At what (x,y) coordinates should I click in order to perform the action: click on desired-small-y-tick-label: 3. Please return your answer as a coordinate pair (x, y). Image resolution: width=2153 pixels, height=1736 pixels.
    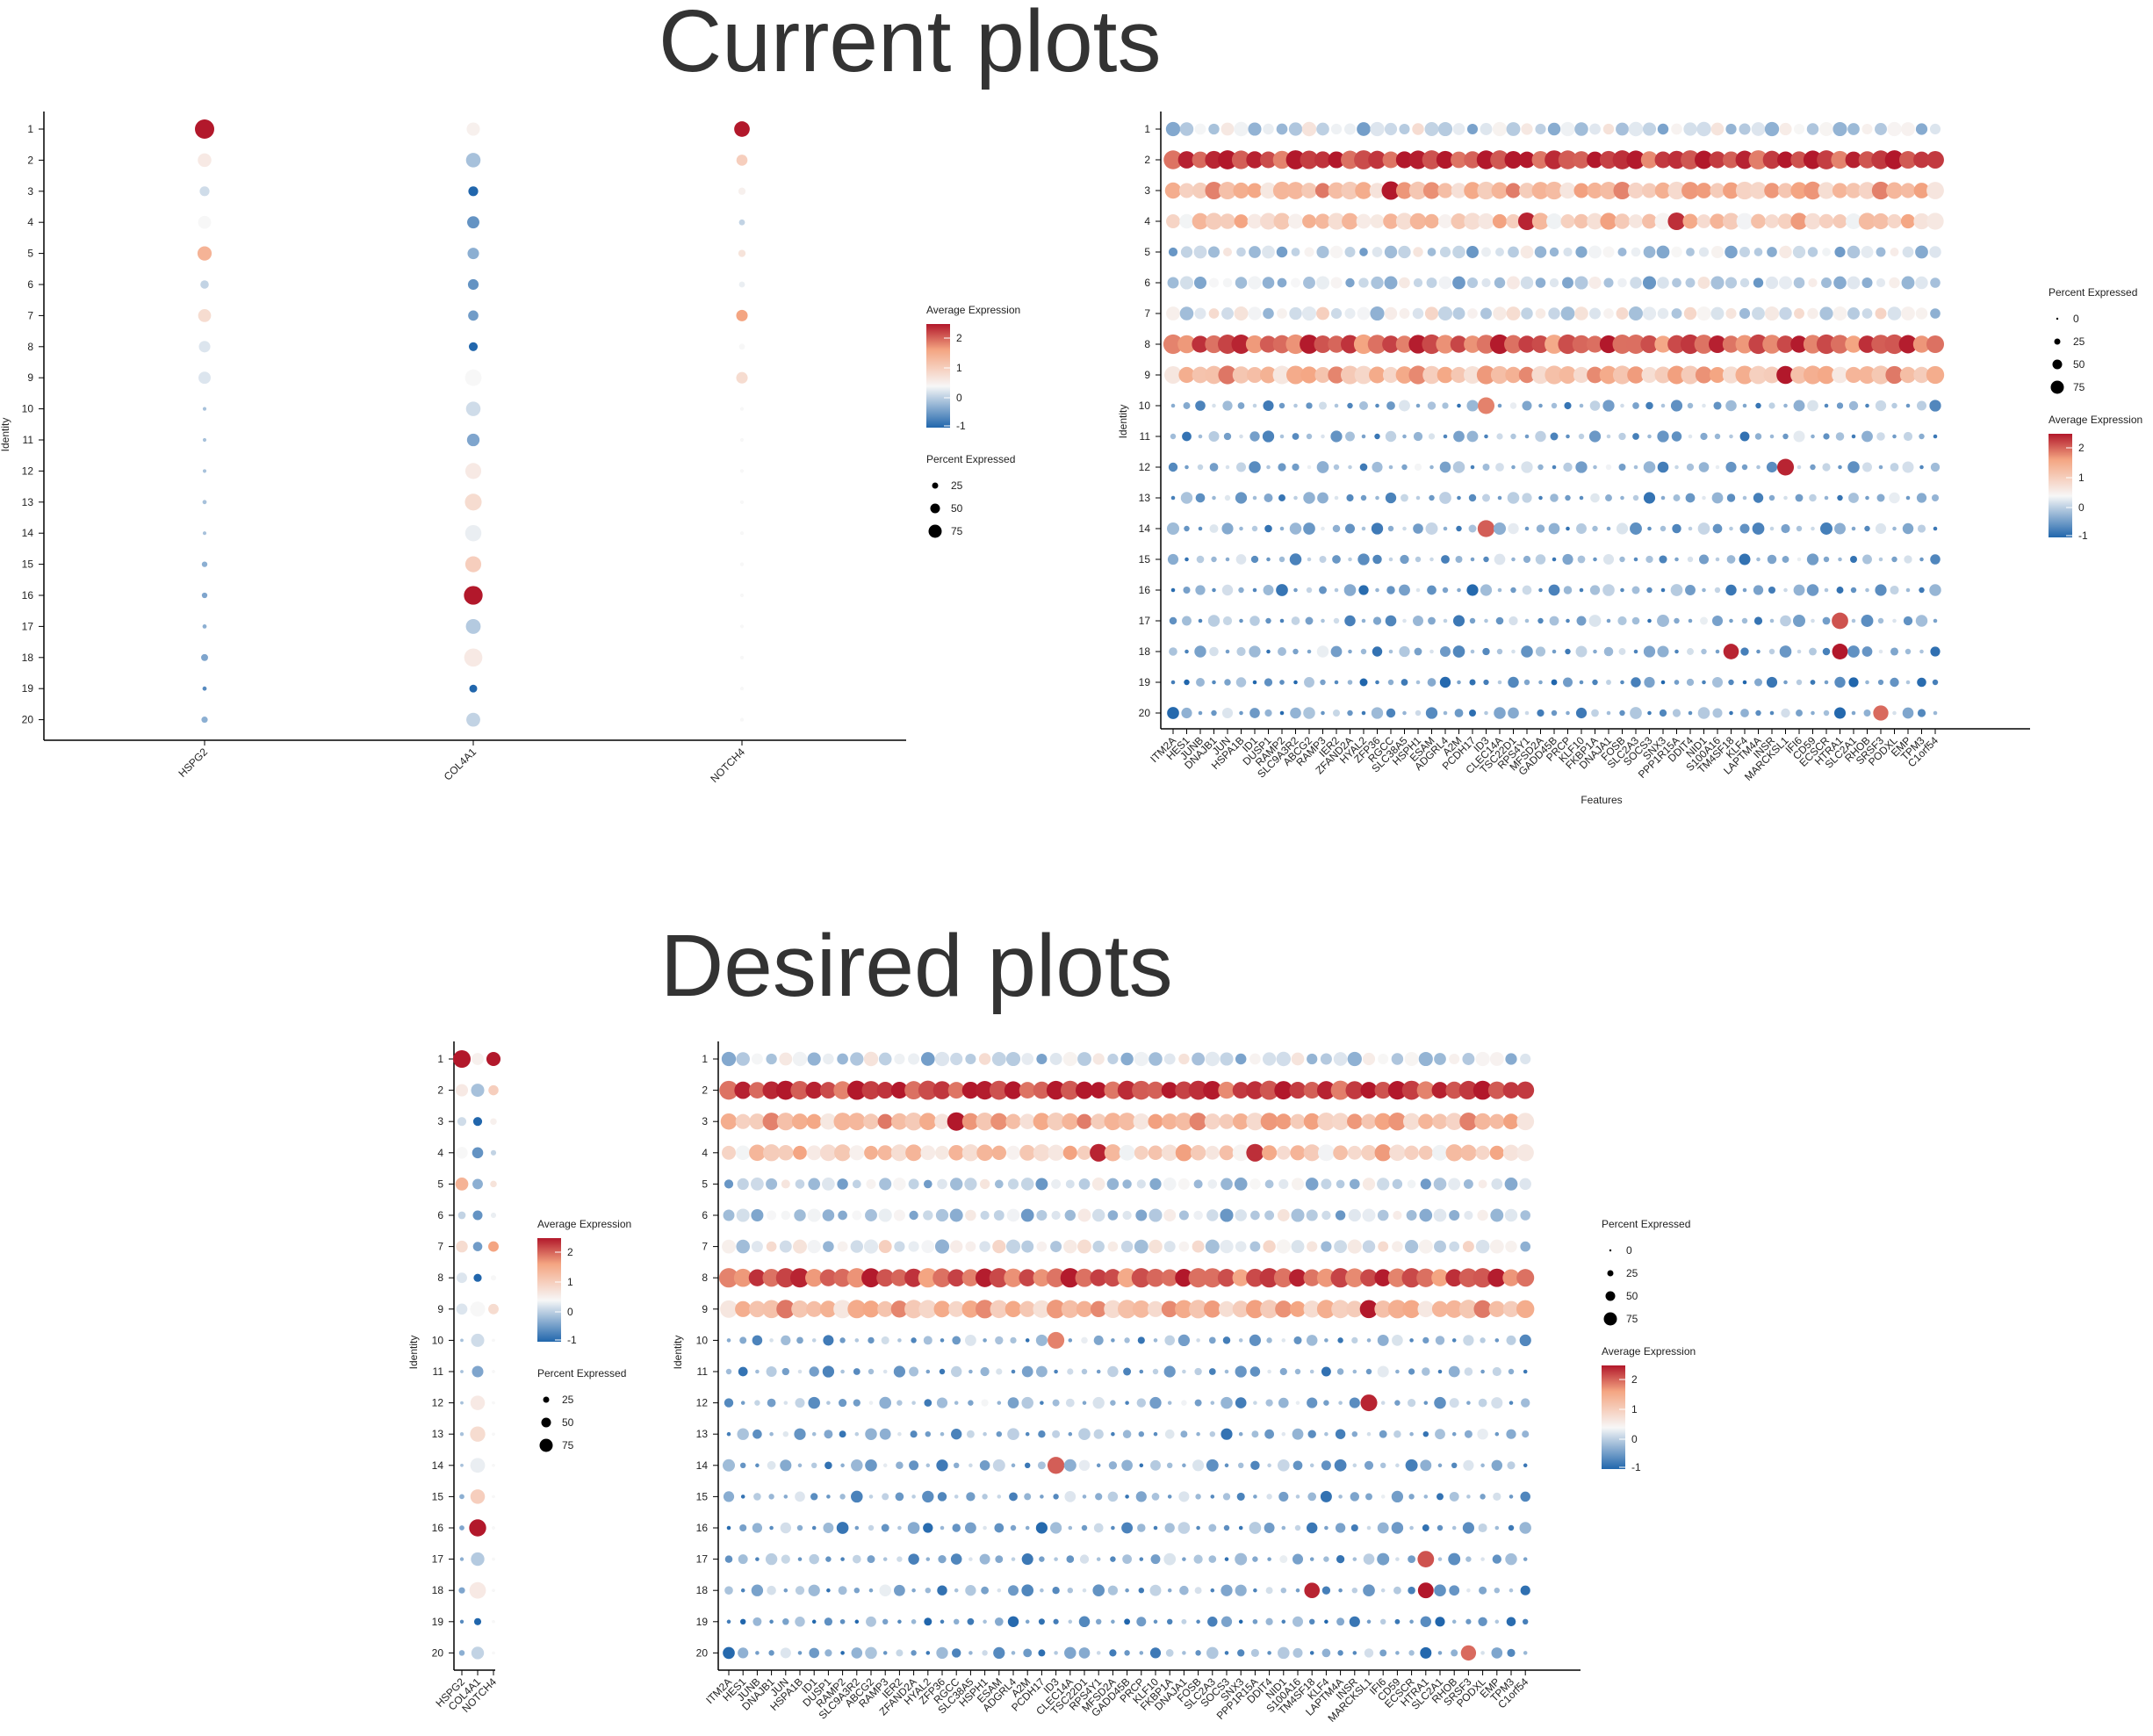
    Looking at the image, I should click on (440, 1121).